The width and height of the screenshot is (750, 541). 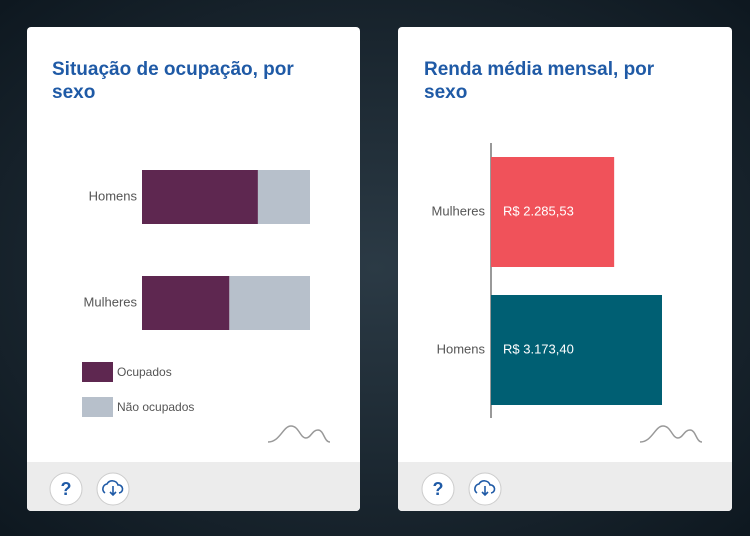 What do you see at coordinates (144, 372) in the screenshot?
I see `legend-label: Ocupados` at bounding box center [144, 372].